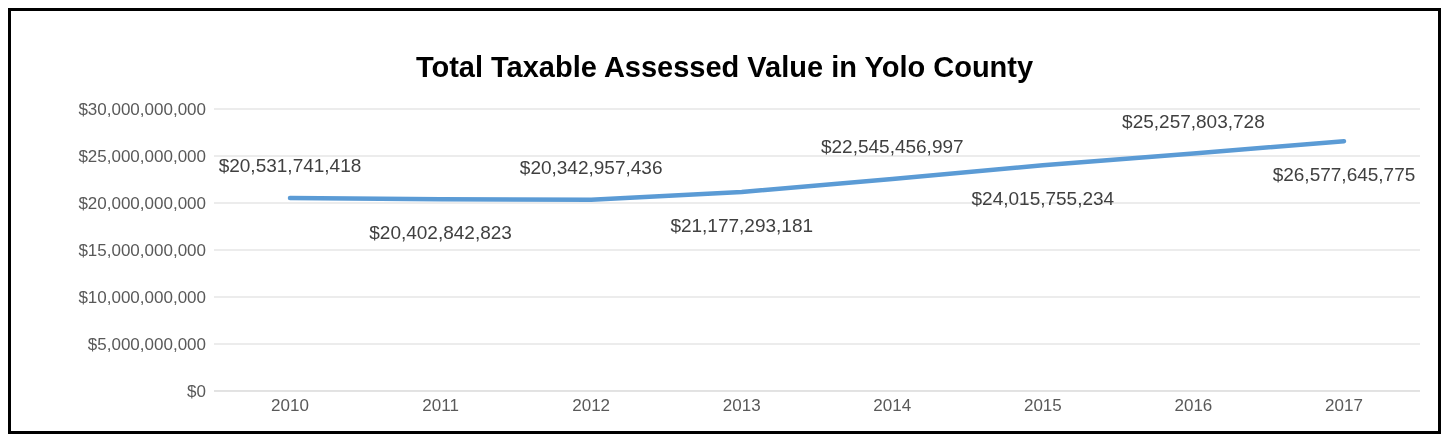 The width and height of the screenshot is (1449, 442). Describe the element at coordinates (142, 157) in the screenshot. I see `y-tick-label: $25,000,000,000` at that location.